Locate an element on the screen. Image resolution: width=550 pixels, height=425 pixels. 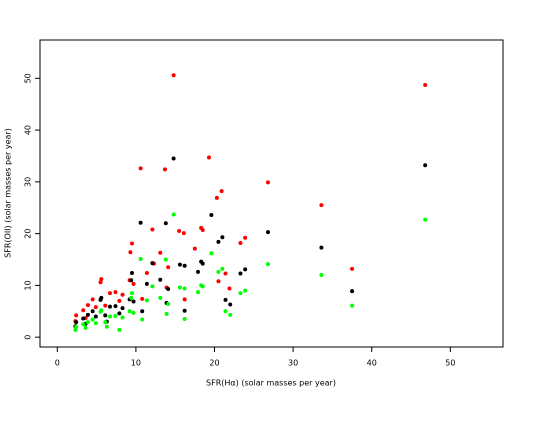
x-axis-label: SFR(Hα) (solar masses per year) is located at coordinates (271, 383).